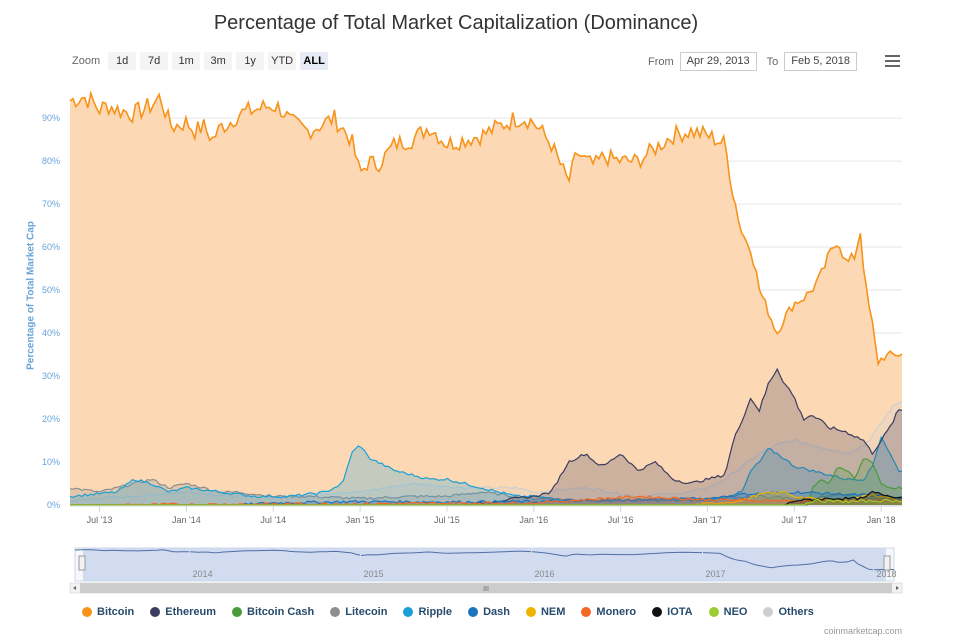  Describe the element at coordinates (51, 161) in the screenshot. I see `y-tick-label: 80%` at that location.